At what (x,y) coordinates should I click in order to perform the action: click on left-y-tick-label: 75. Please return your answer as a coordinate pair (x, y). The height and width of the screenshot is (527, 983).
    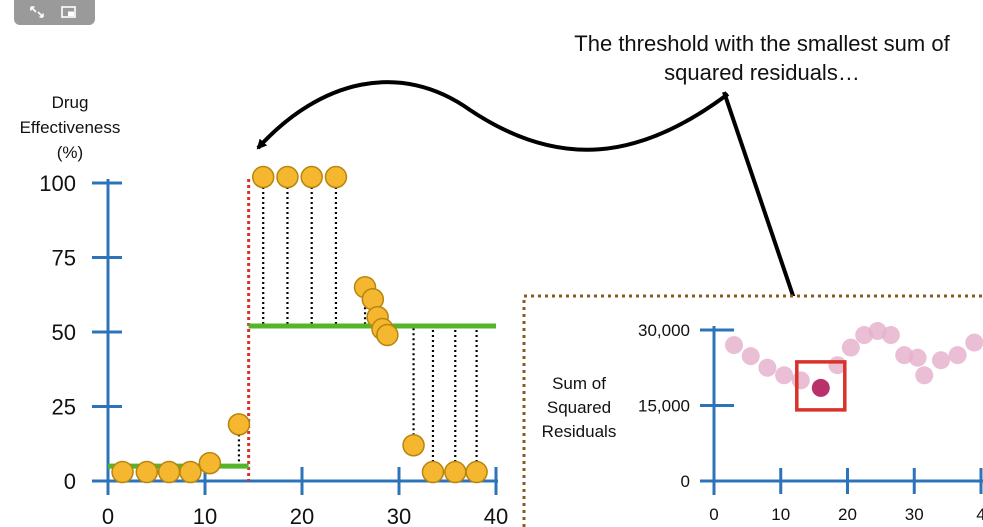
    Looking at the image, I should click on (64, 258).